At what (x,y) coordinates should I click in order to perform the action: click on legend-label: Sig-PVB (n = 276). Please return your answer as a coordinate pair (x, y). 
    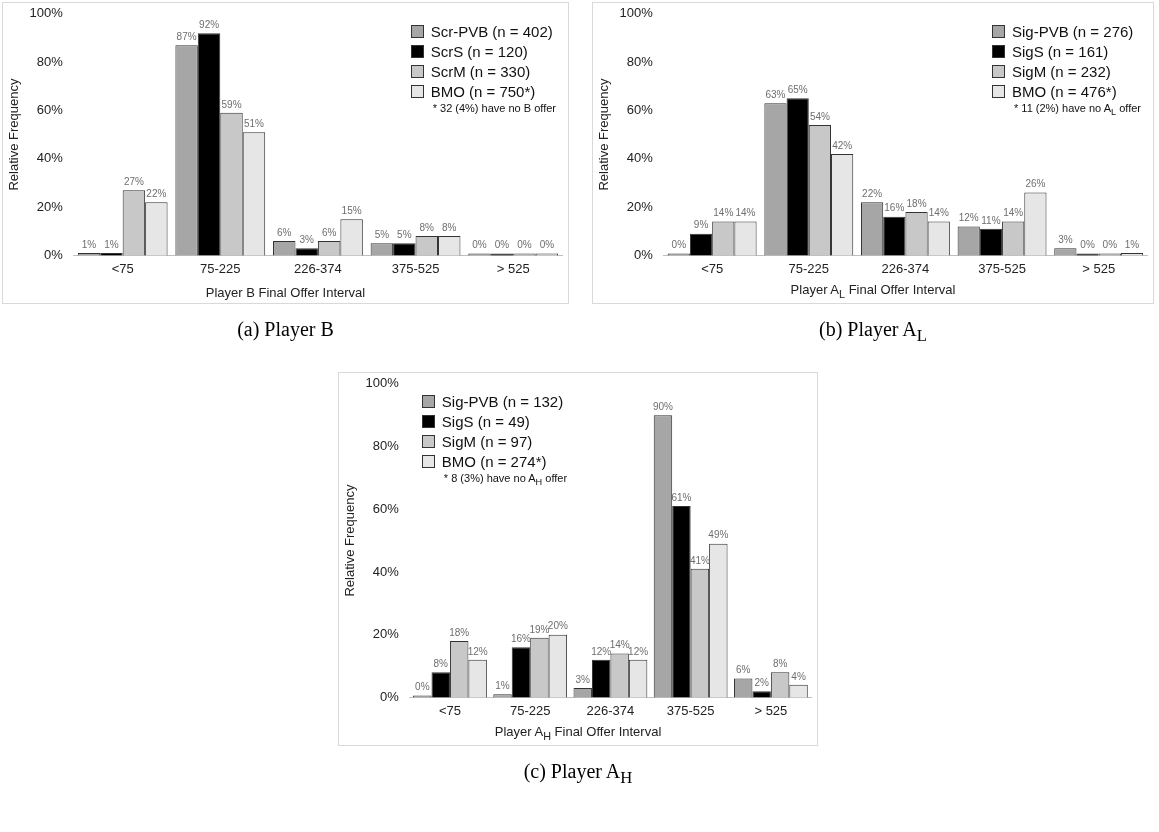
    Looking at the image, I should click on (1073, 31).